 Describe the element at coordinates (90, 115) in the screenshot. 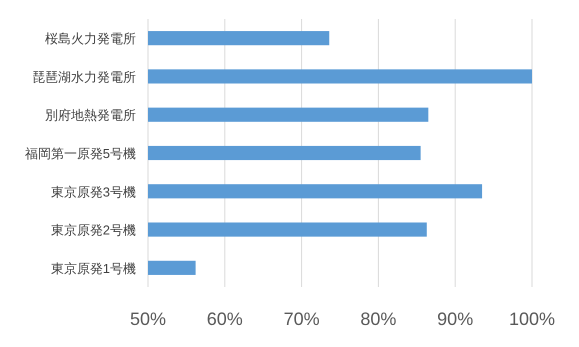

I see `y-tick-label: 別府地熱発電所` at that location.